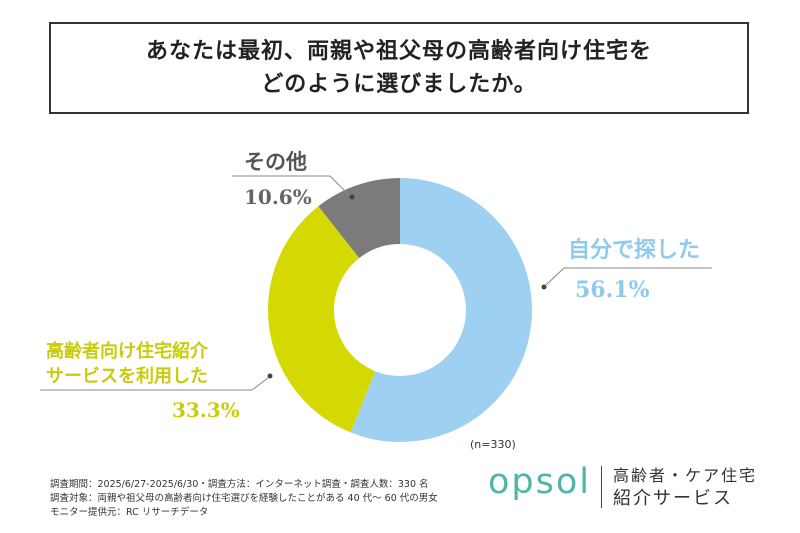 The width and height of the screenshot is (800, 533). What do you see at coordinates (270, 376) in the screenshot?
I see `dot-service` at bounding box center [270, 376].